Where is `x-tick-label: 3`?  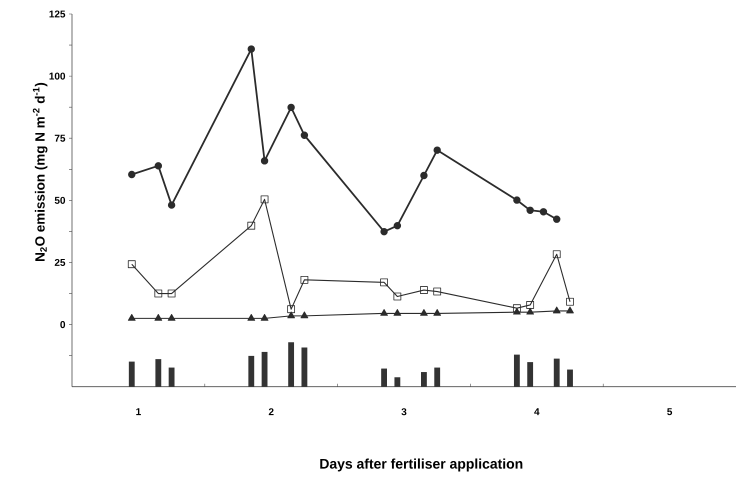
x-tick-label: 3 is located at coordinates (403, 412).